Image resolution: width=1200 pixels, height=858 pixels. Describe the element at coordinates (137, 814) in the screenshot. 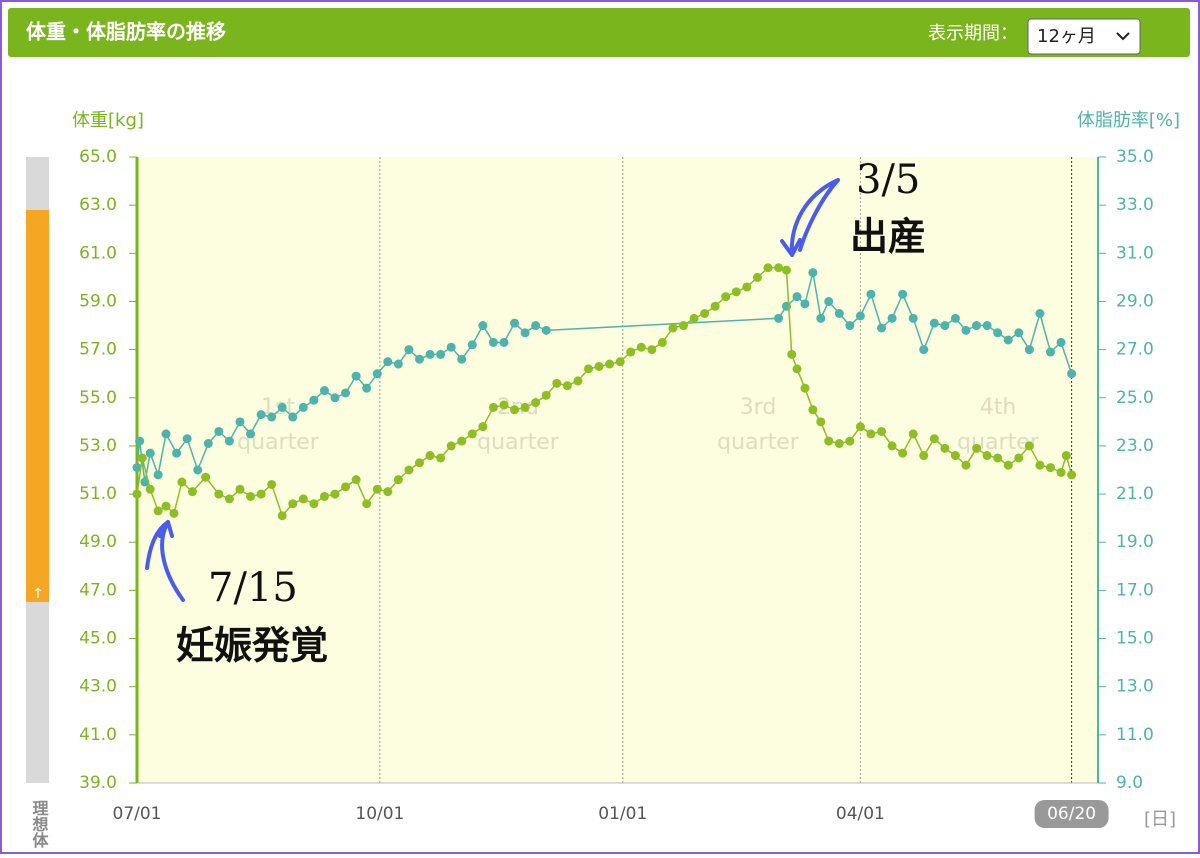

I see `x-tick-label: 07/01` at that location.